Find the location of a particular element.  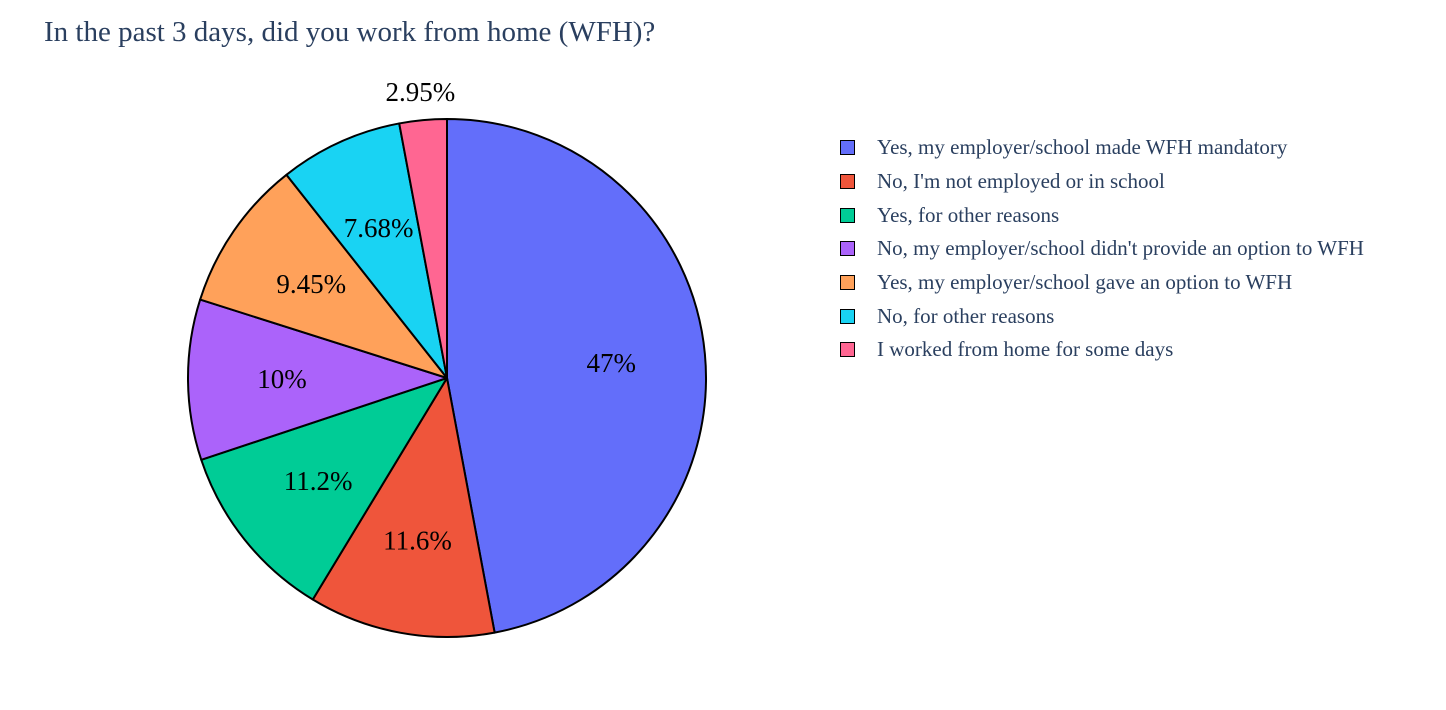

legend-item-i-worked-from-home-for-some-days: I worked from home for some days is located at coordinates (1102, 350).